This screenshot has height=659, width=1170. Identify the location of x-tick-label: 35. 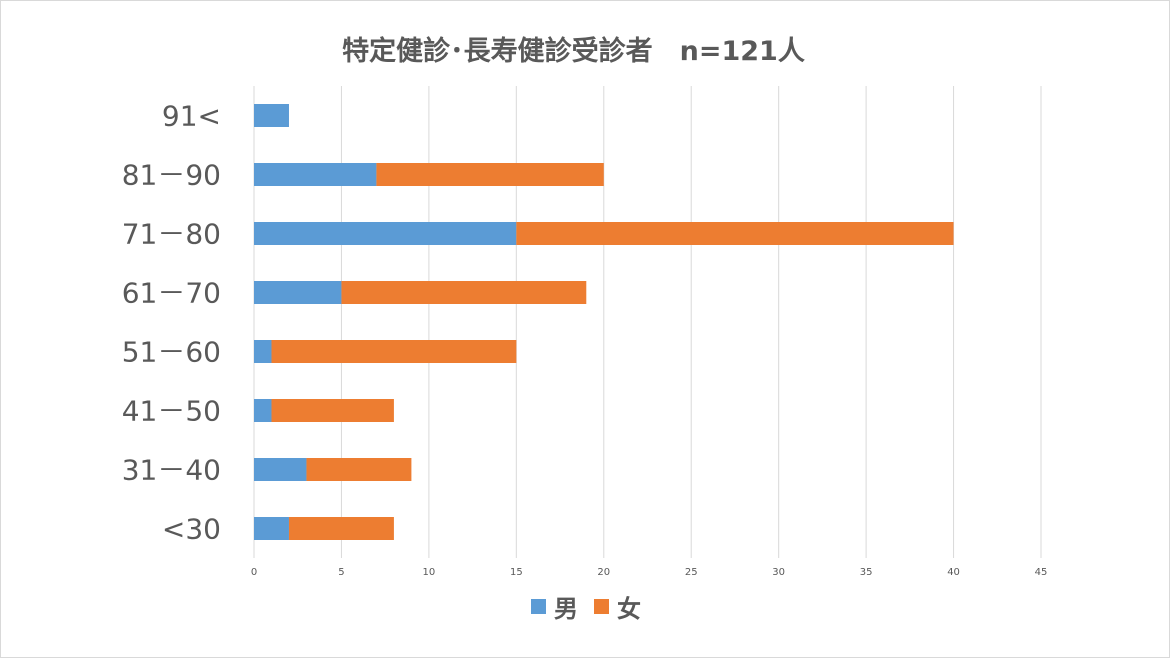
(866, 572).